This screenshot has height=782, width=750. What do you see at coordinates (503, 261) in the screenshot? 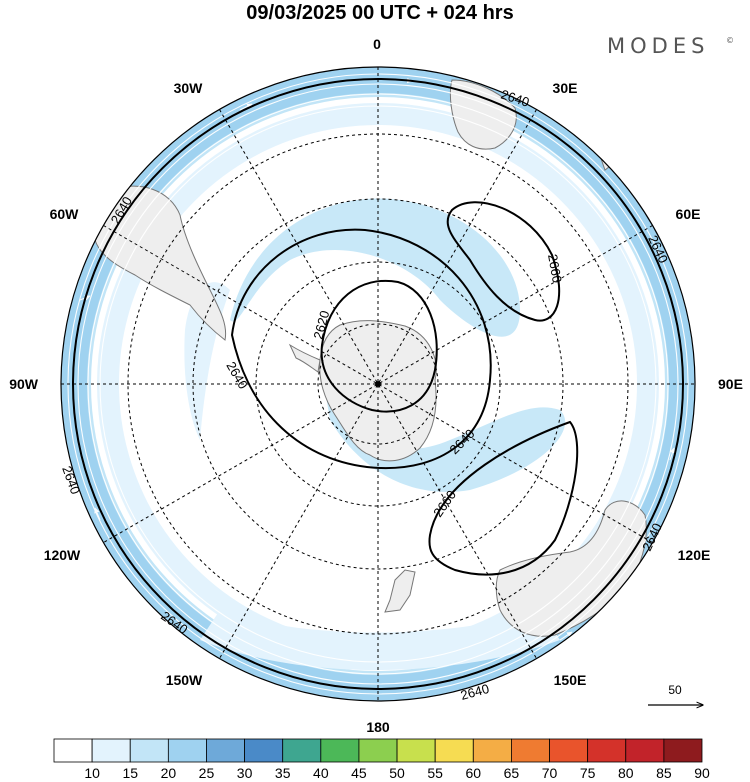
I see `contour-2660-upper` at bounding box center [503, 261].